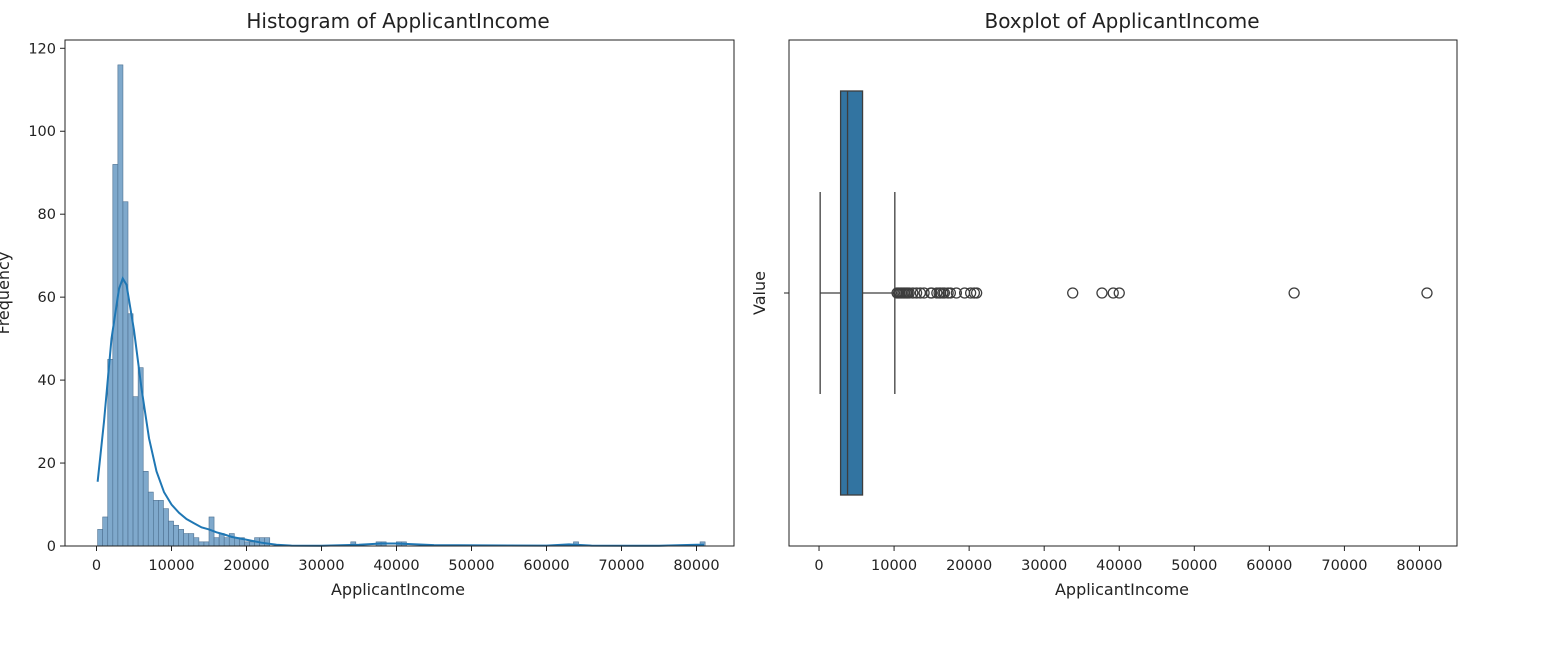 The image size is (1558, 659). I want to click on histogram-y-tick-label: 60, so click(47, 298).